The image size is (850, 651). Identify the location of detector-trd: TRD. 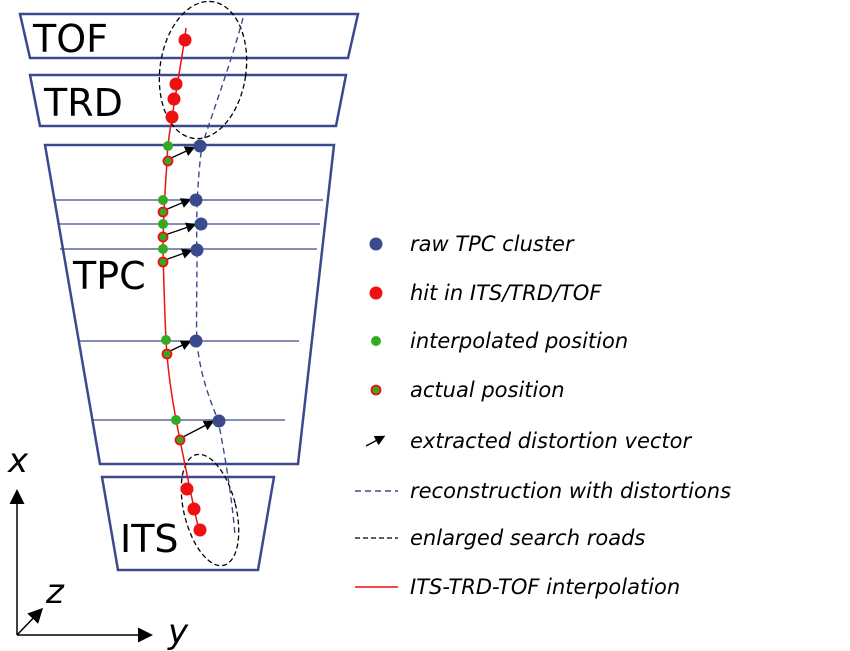
(188, 100).